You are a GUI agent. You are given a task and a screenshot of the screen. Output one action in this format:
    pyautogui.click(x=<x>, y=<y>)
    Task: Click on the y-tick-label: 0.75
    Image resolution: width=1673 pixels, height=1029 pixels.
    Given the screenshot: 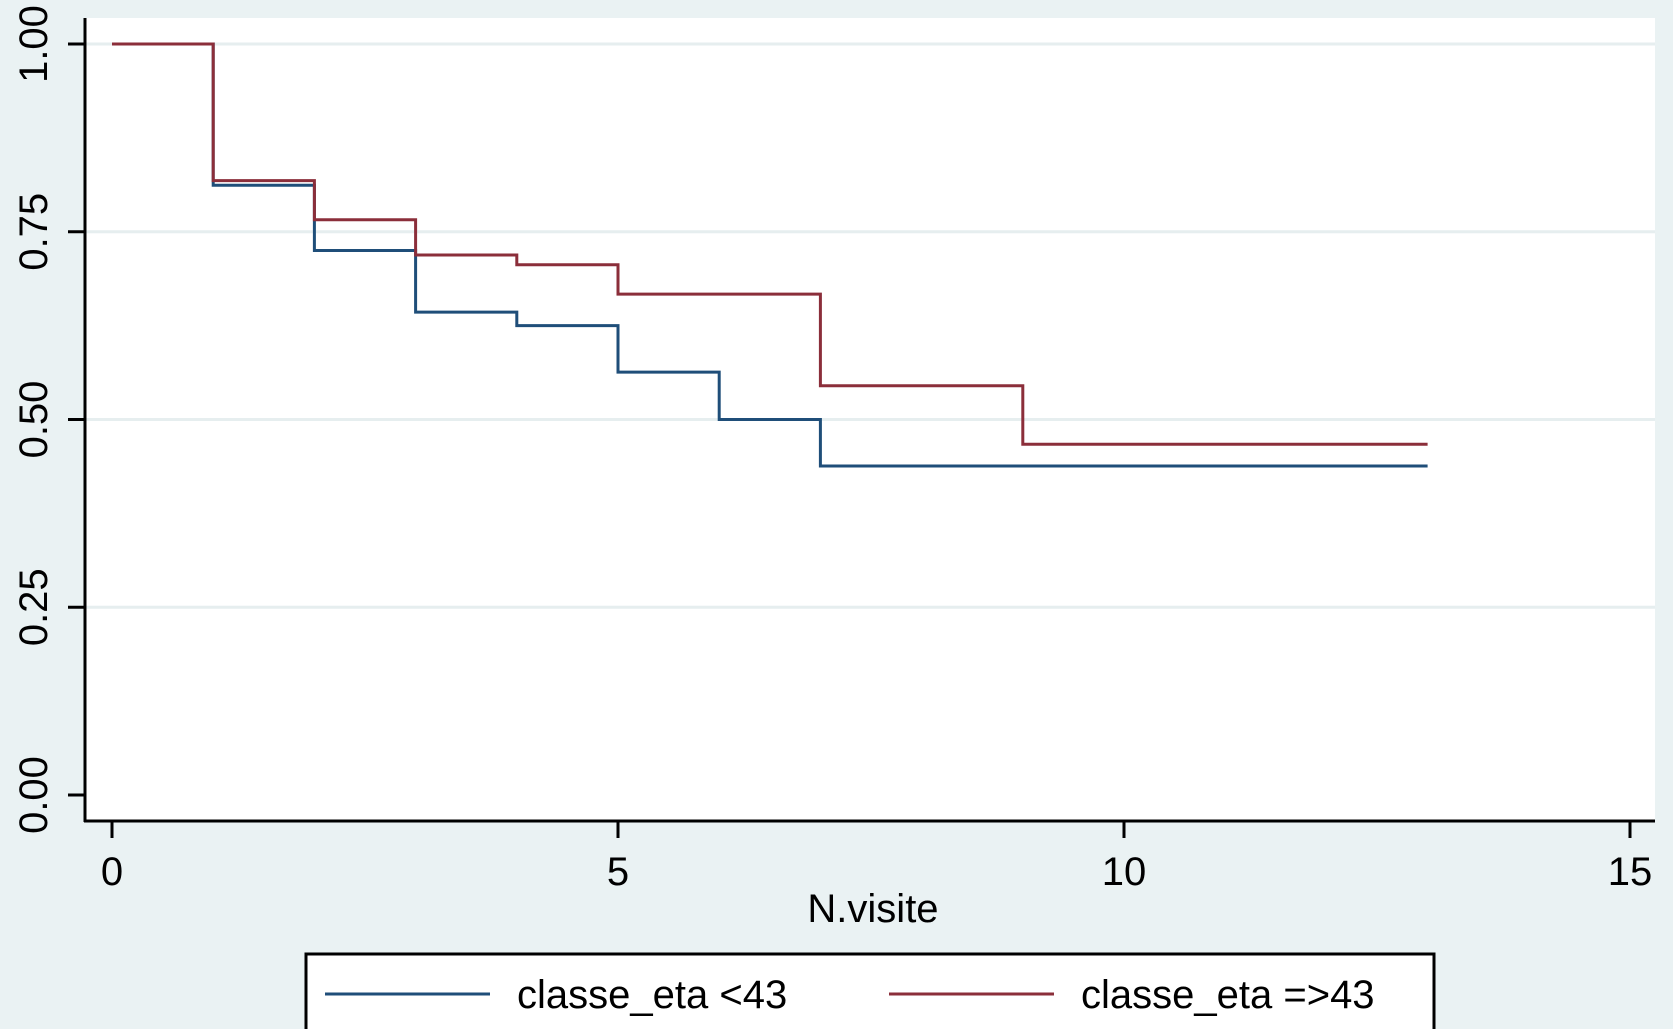 What is the action you would take?
    pyautogui.click(x=34, y=232)
    